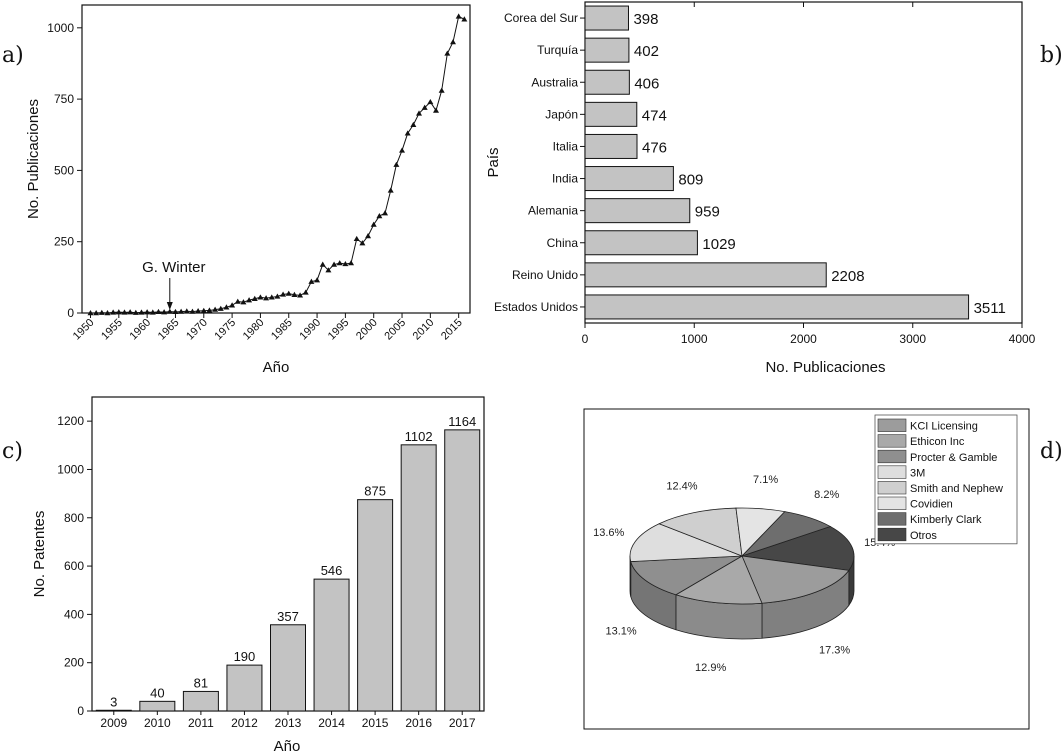  Describe the element at coordinates (80, 711) in the screenshot. I see `y-tick-label: 0` at that location.